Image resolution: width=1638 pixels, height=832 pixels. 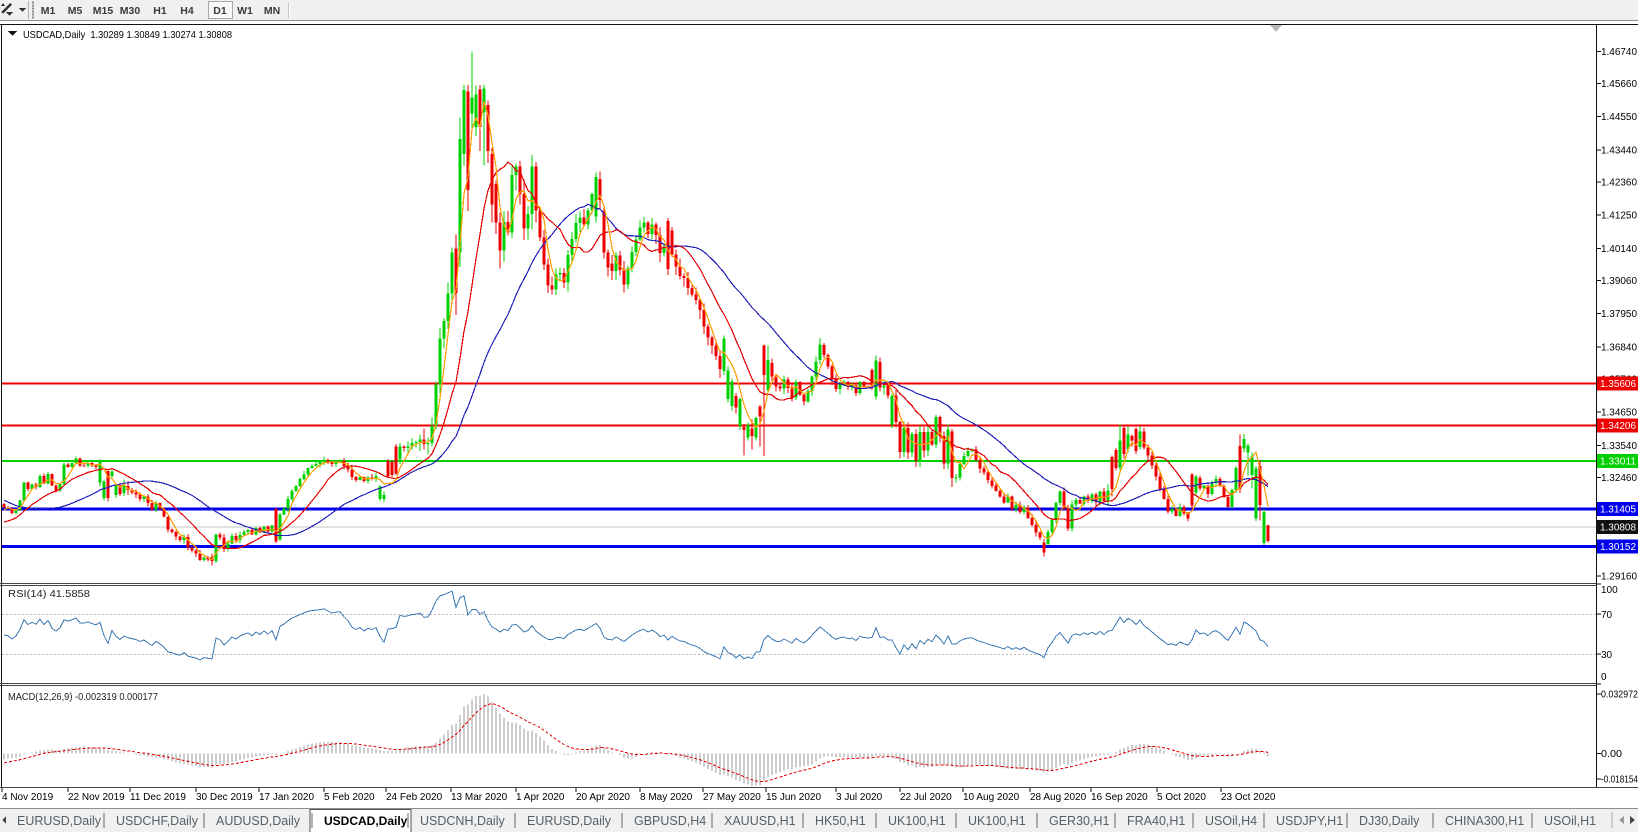 What do you see at coordinates (1619, 52) in the screenshot?
I see `svg-text: 1.46740` at bounding box center [1619, 52].